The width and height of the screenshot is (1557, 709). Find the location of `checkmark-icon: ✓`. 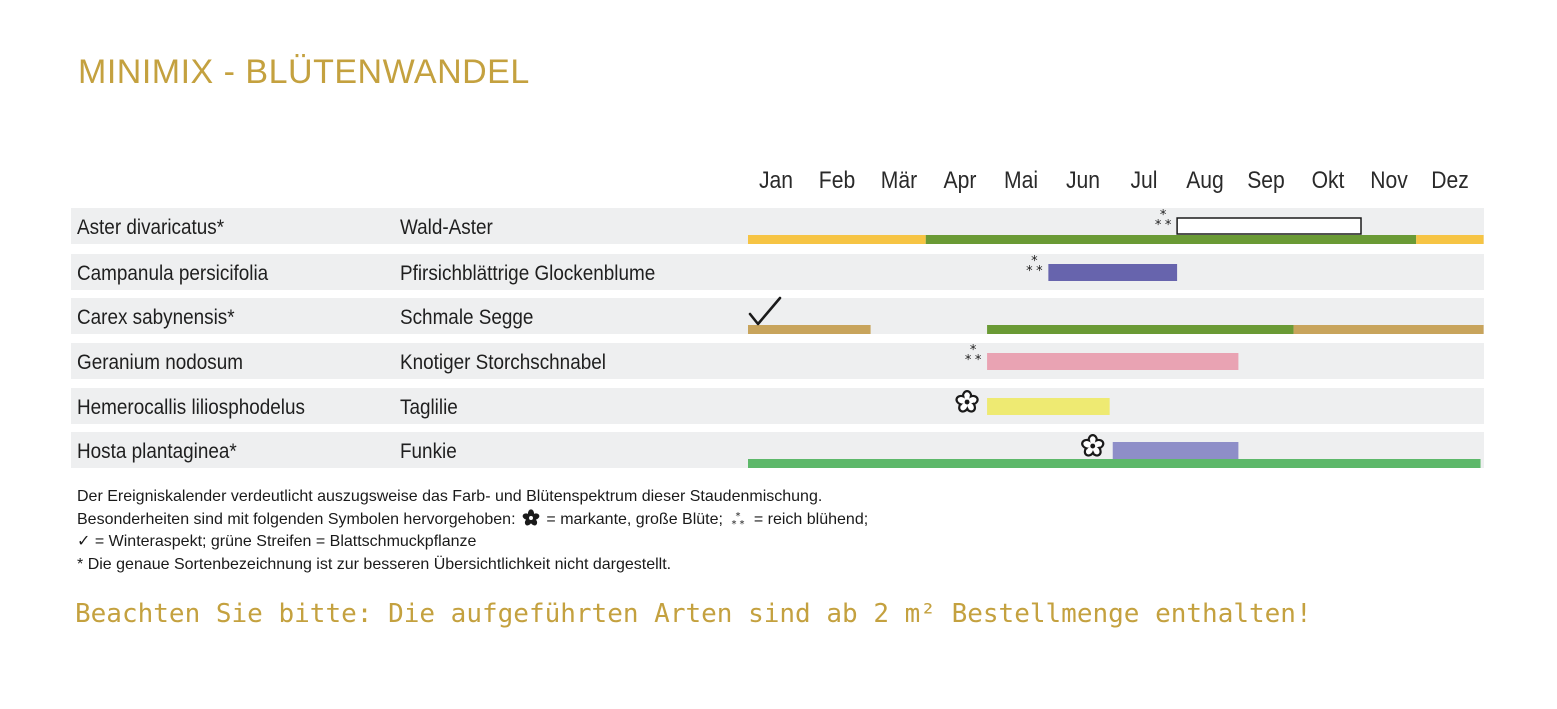

checkmark-icon: ✓ is located at coordinates (84, 541).